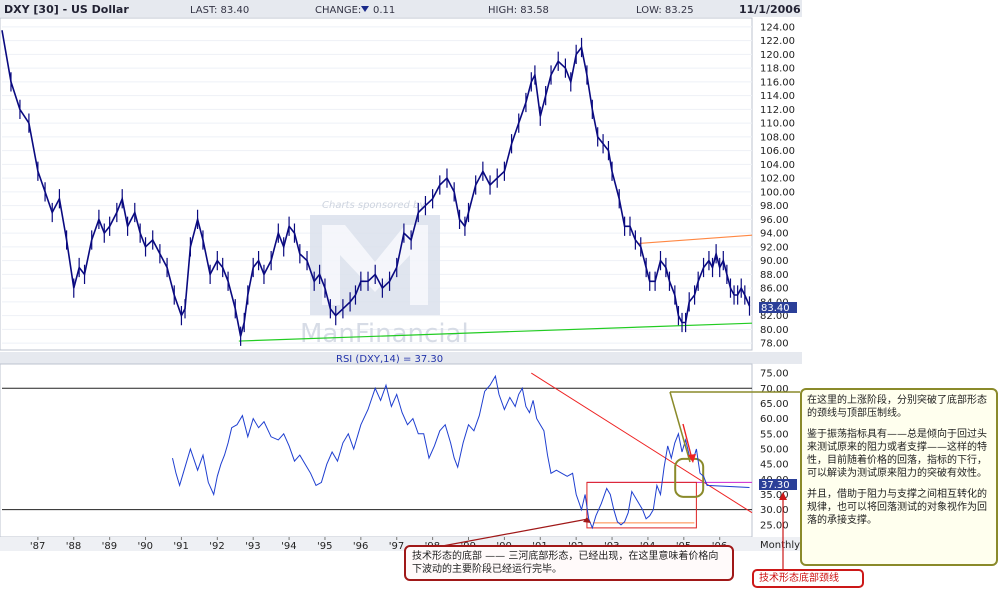  I want to click on header-background, so click(401, 8).